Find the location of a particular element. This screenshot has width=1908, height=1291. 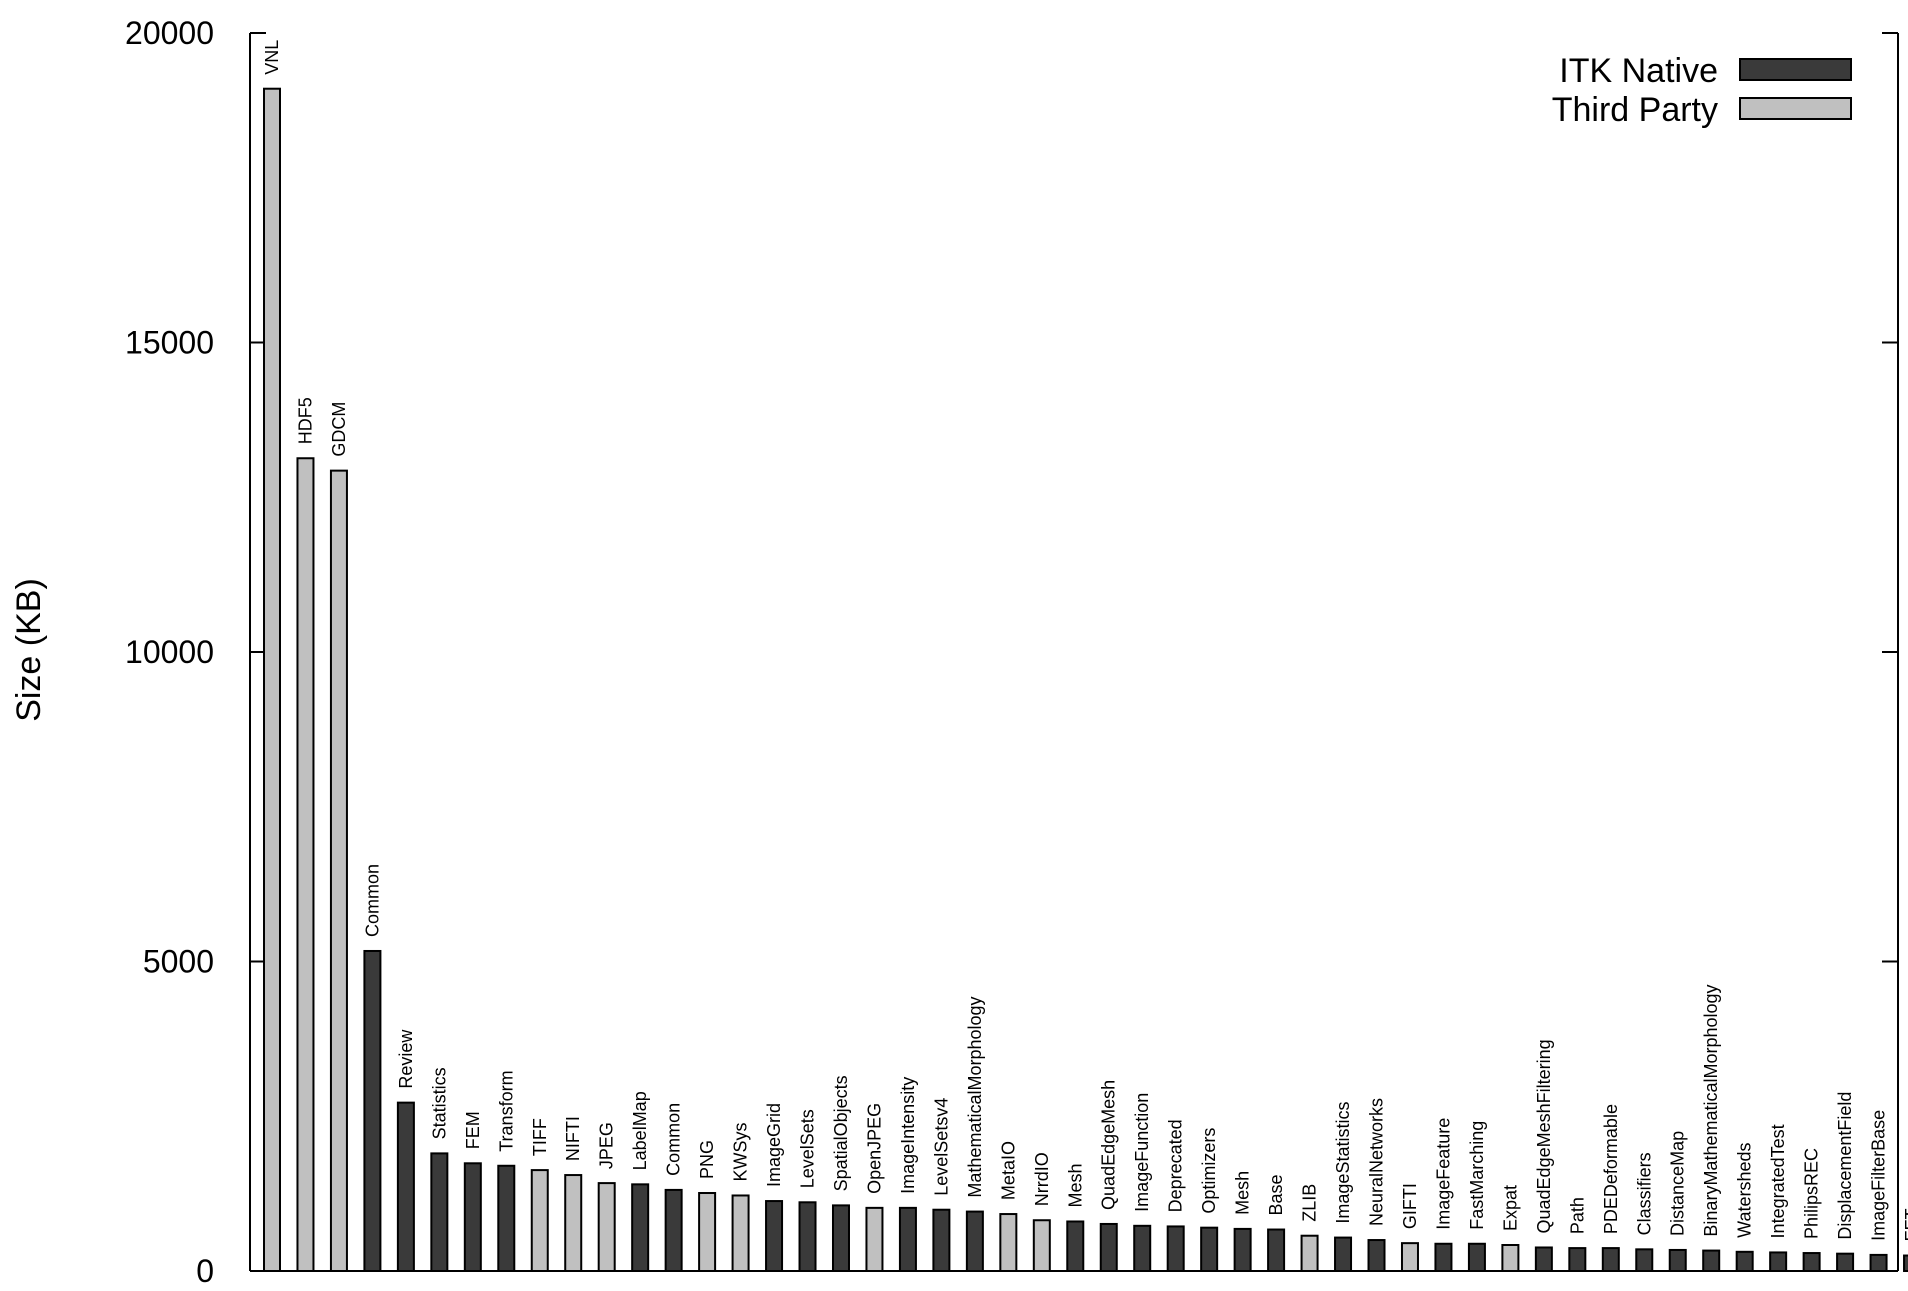

bar-label: Statistics is located at coordinates (439, 1103).